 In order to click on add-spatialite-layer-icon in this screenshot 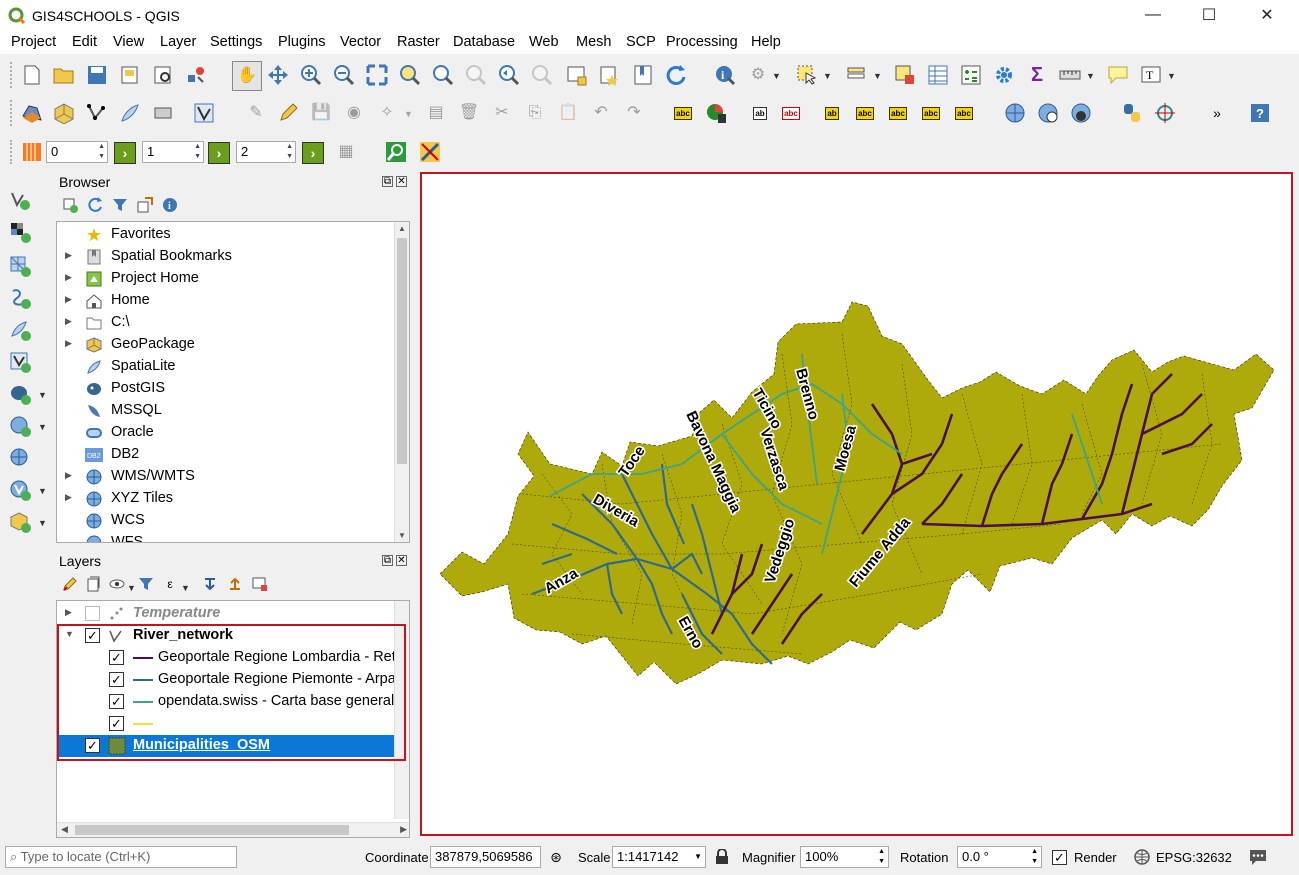, I will do `click(20, 330)`.